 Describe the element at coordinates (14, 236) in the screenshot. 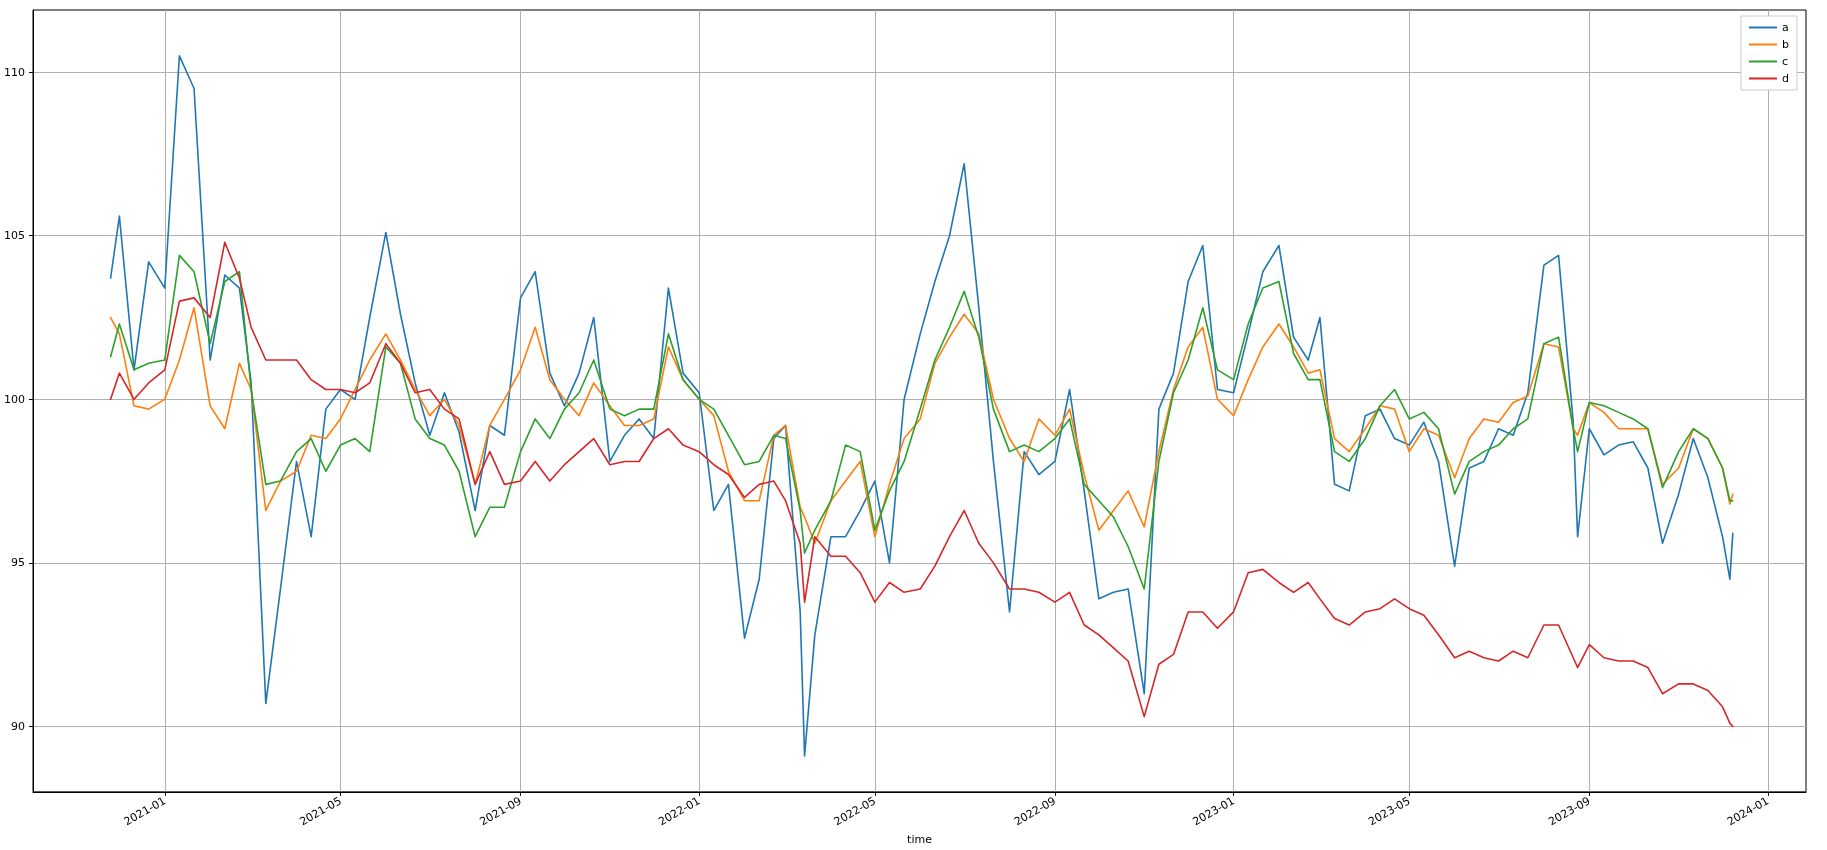

I see `y-tick-label: 105` at that location.